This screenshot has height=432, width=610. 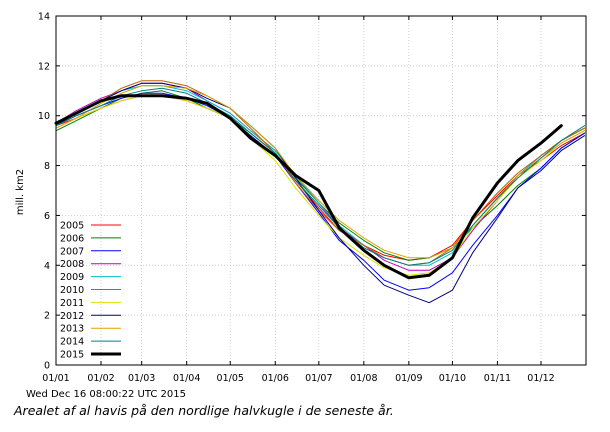 I want to click on legend-label-2009: 2009, so click(x=72, y=277).